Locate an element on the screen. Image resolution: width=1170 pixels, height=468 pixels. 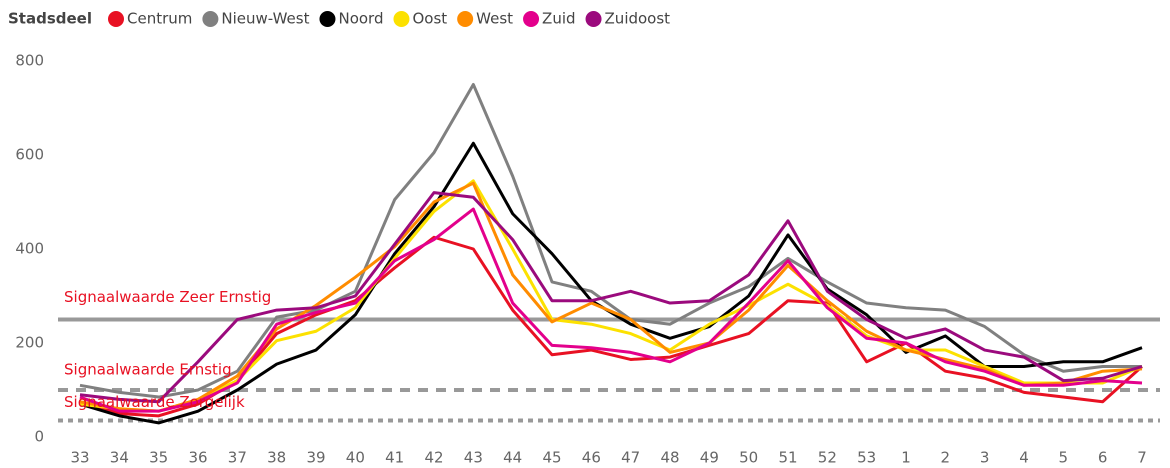
x-tick-label: 33 is located at coordinates (79, 458).